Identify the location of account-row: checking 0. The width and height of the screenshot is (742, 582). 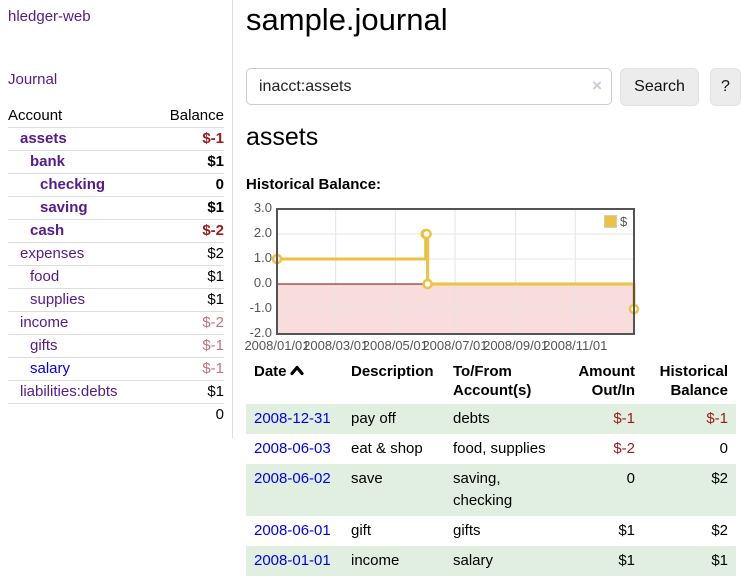
(116, 185).